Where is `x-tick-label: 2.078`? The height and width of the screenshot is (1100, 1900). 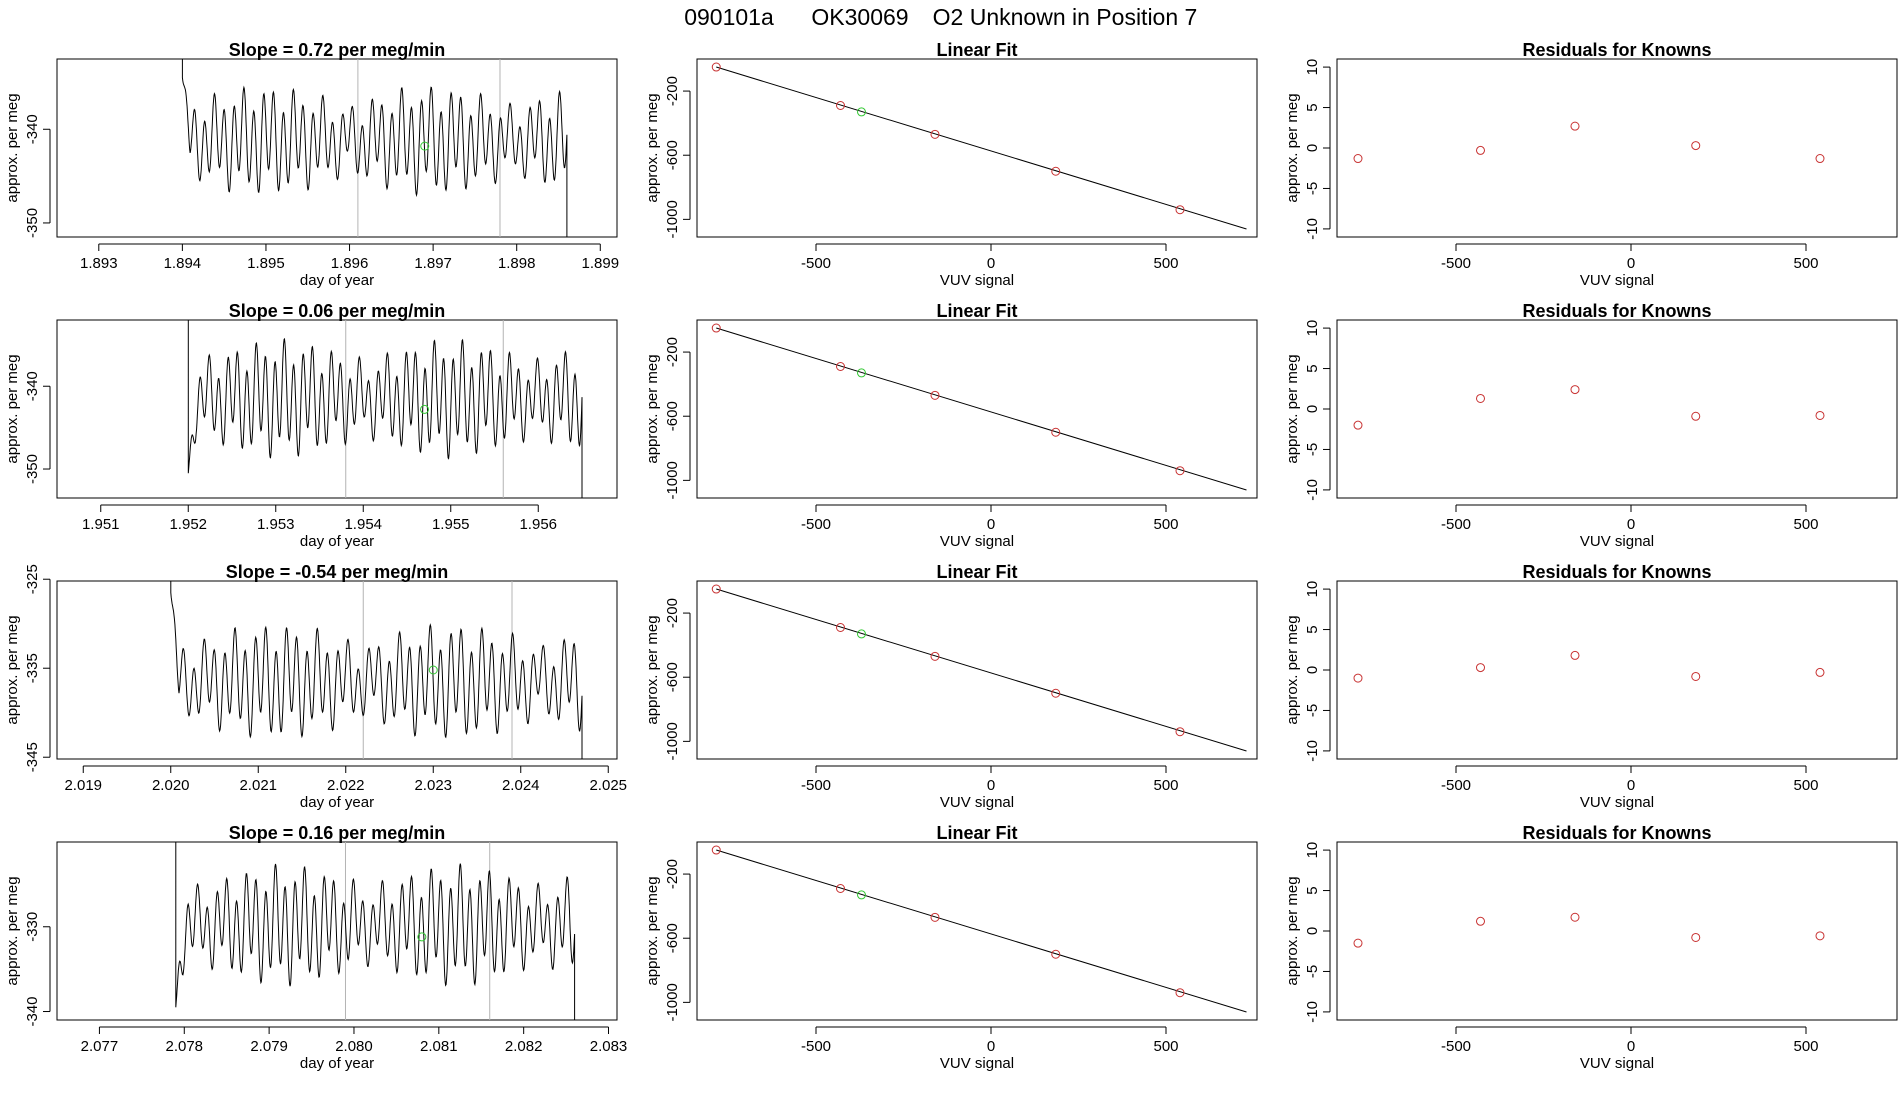
x-tick-label: 2.078 is located at coordinates (184, 1046).